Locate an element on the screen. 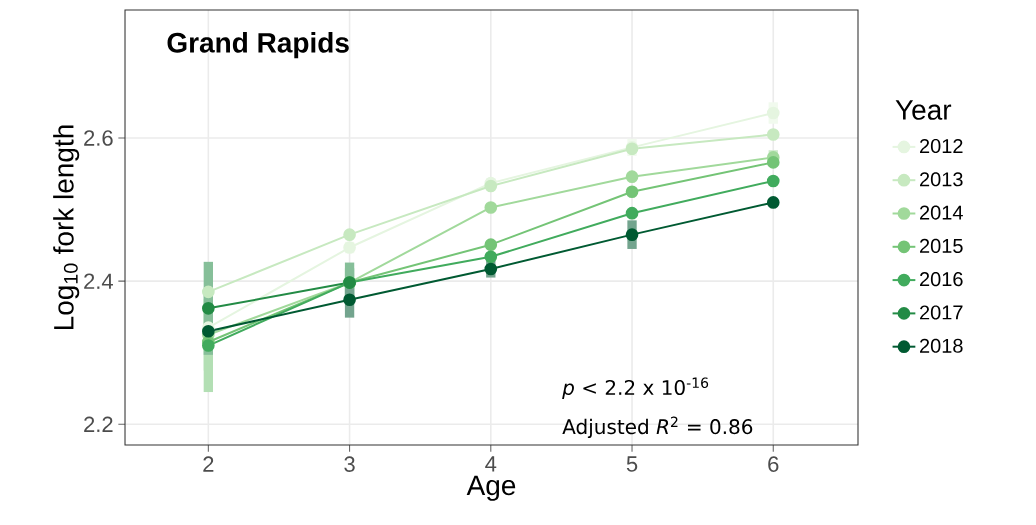 Image resolution: width=1036 pixels, height=525 pixels. x-tick-label: 2 is located at coordinates (208, 464).